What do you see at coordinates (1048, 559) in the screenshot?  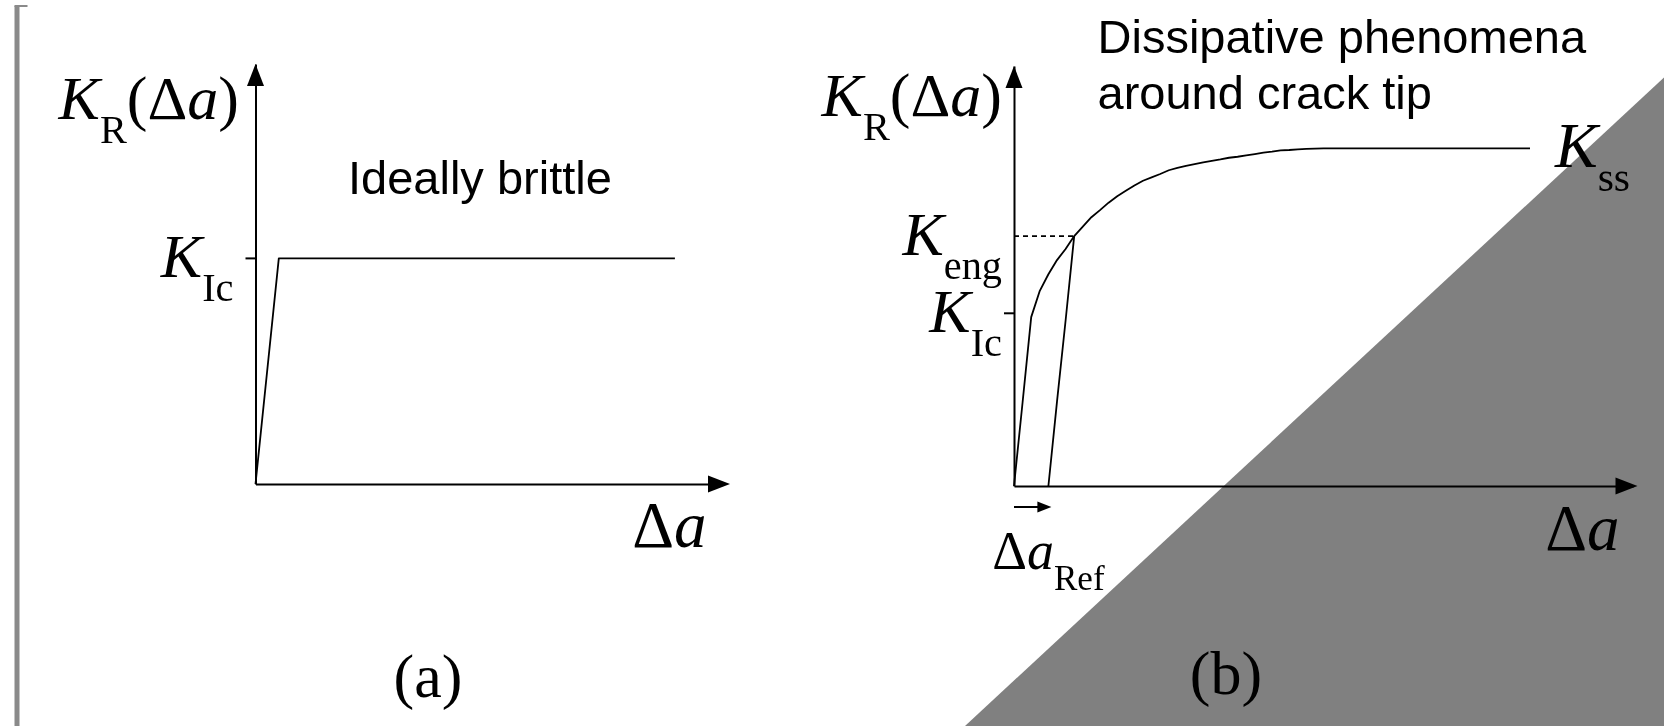 I see `text: Δa$_{Ref}$` at bounding box center [1048, 559].